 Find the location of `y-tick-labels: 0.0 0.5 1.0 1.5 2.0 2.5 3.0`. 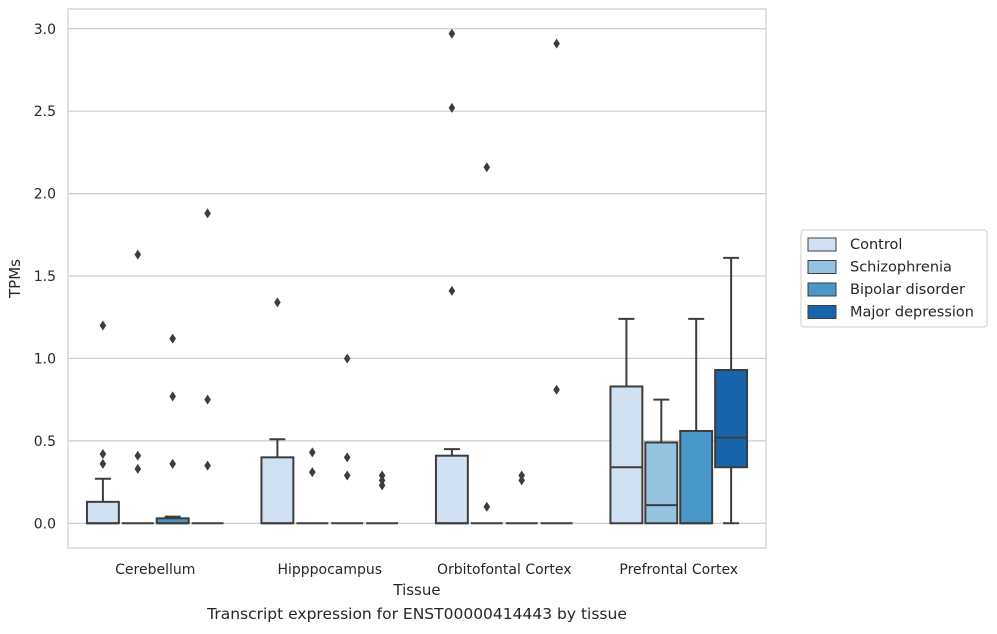

y-tick-labels: 0.0 0.5 1.0 1.5 2.0 2.5 3.0 is located at coordinates (45, 277).